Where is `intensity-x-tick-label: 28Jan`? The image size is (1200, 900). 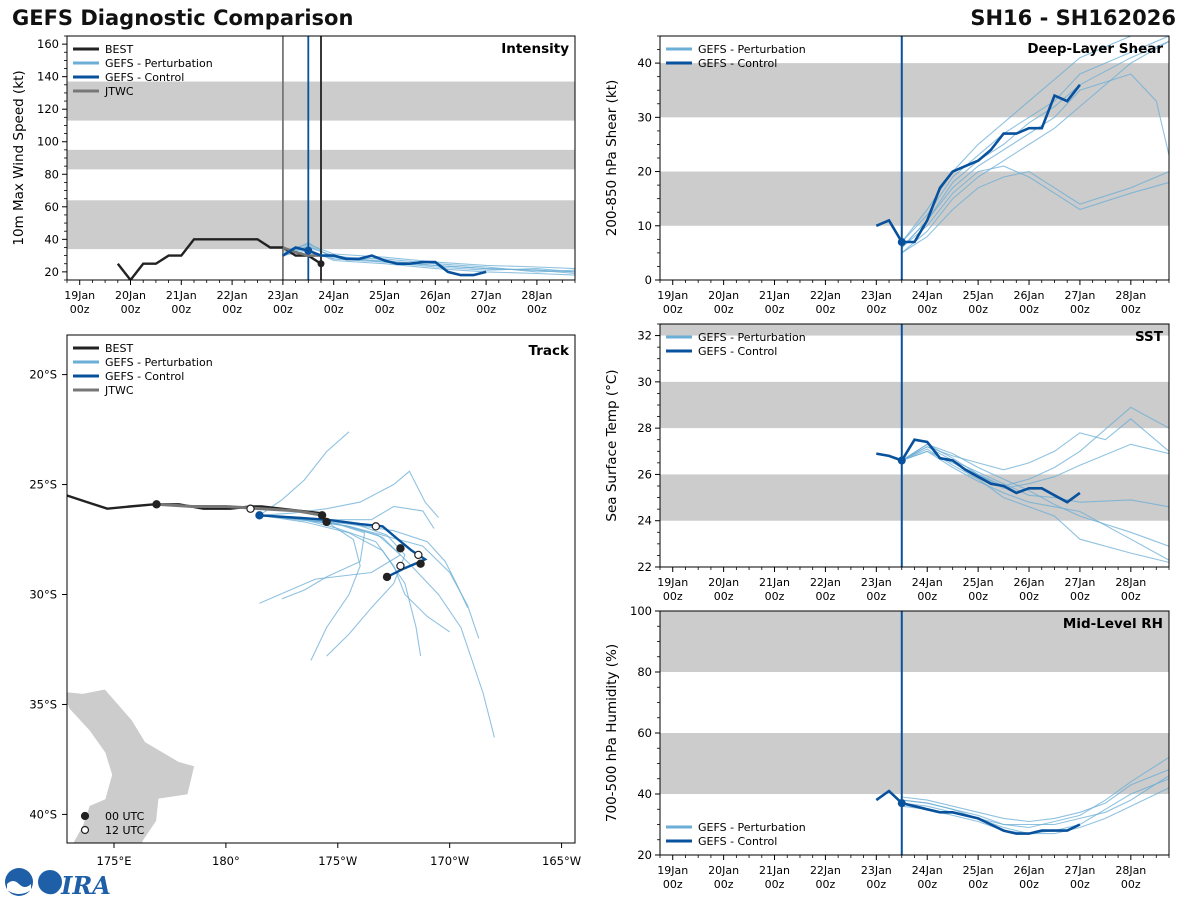
intensity-x-tick-label: 28Jan is located at coordinates (536, 295).